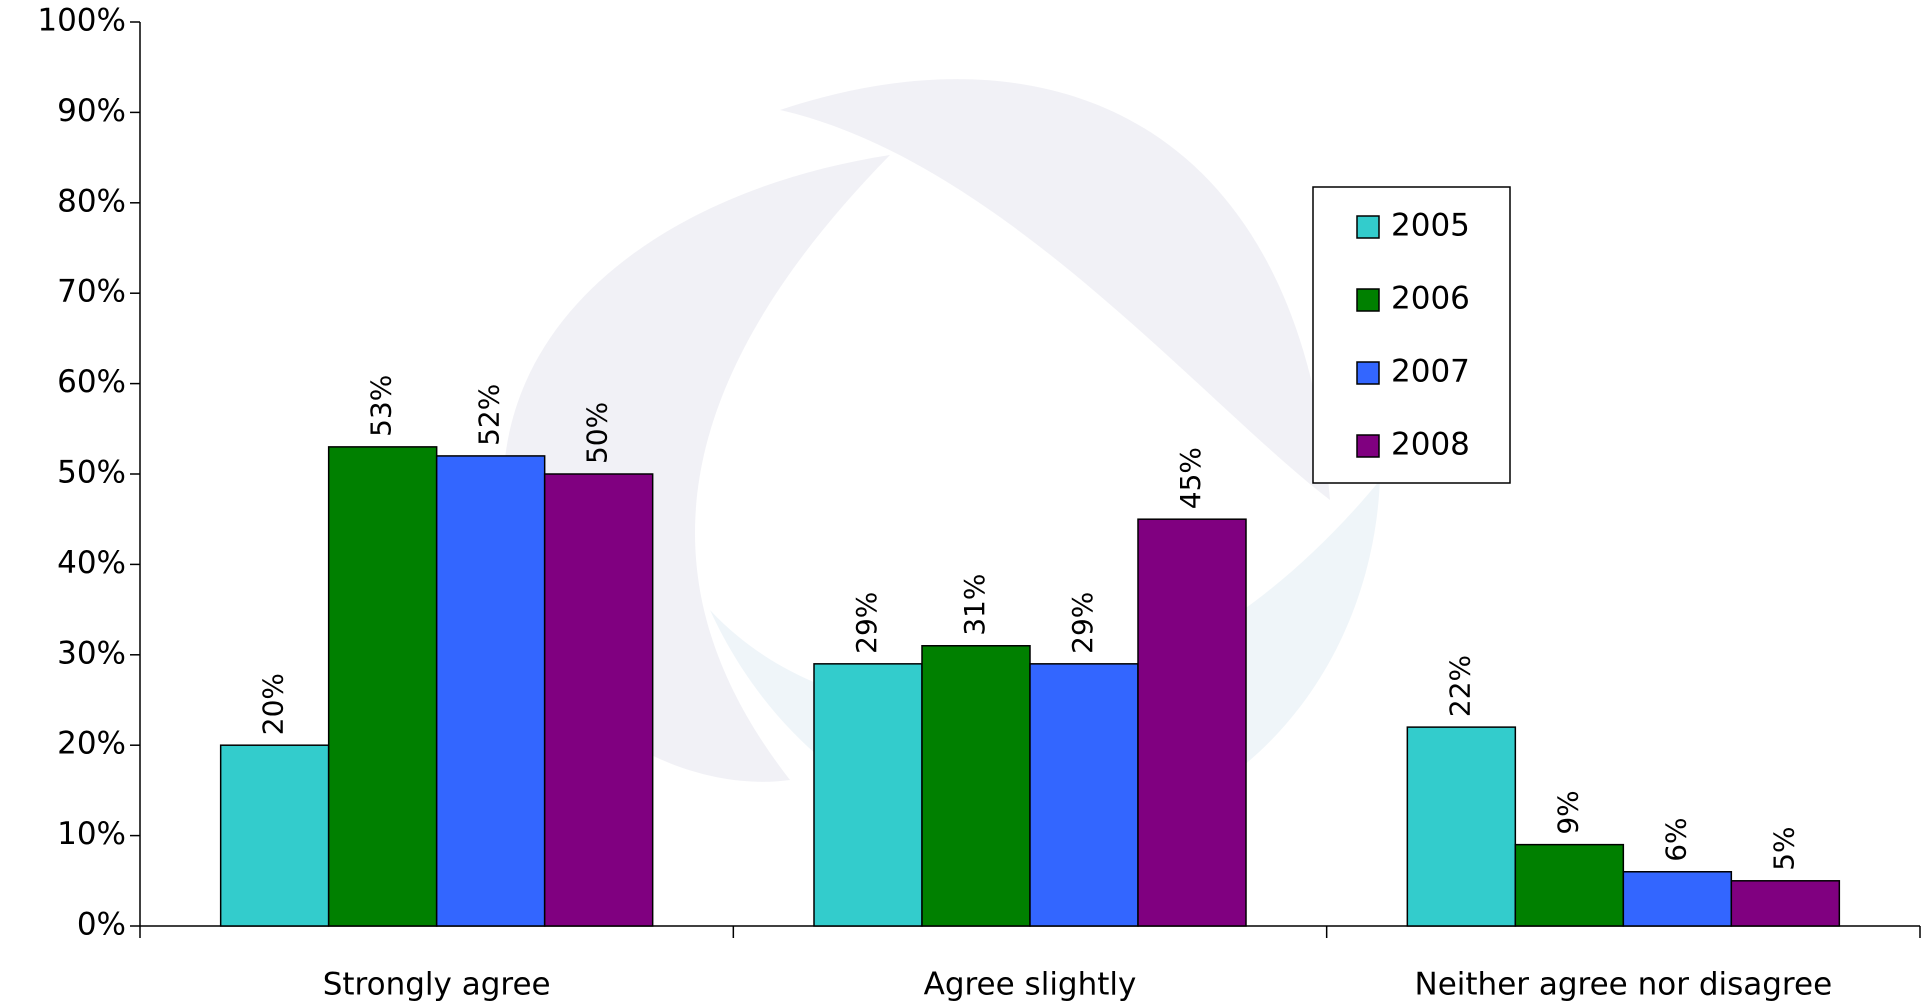  Describe the element at coordinates (489, 415) in the screenshot. I see `data-label: 52%` at that location.